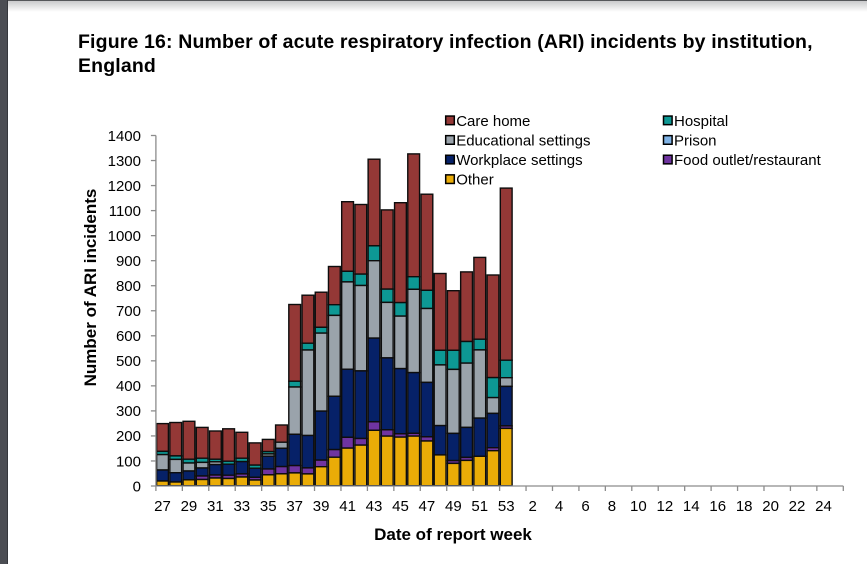  I want to click on svg-text: Number of ARI incidents, so click(90, 288).